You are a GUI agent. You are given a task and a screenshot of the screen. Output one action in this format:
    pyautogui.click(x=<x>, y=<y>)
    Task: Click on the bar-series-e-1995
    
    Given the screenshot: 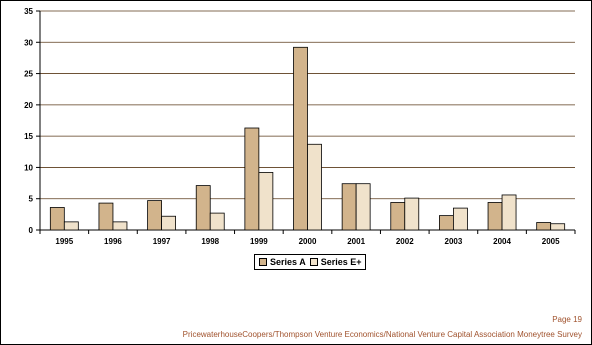 What is the action you would take?
    pyautogui.click(x=71, y=226)
    